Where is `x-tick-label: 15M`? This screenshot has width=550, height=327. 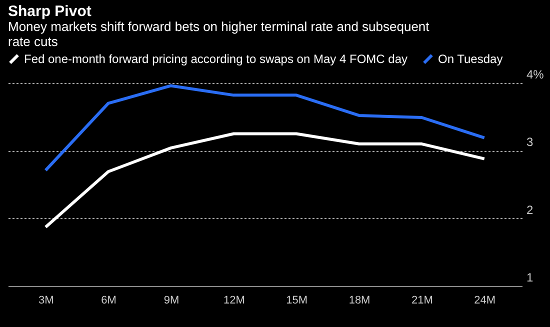
x-tick-label: 15M is located at coordinates (297, 300).